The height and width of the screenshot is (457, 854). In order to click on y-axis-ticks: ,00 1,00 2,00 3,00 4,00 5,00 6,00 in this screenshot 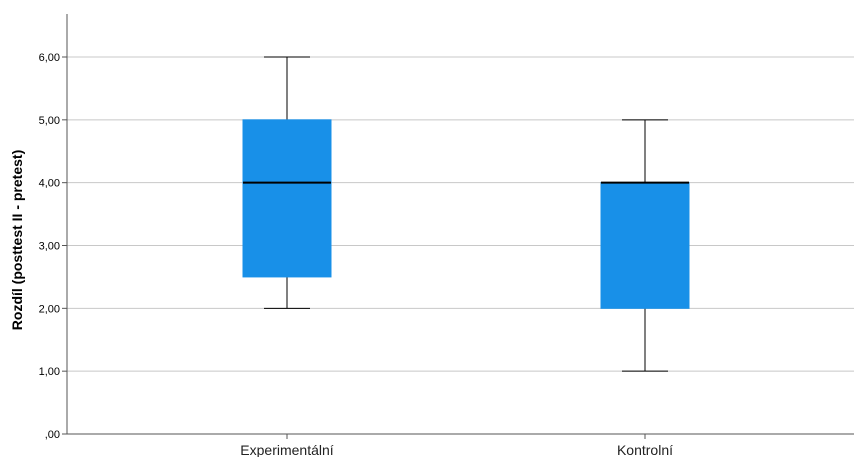, I will do `click(53, 246)`.